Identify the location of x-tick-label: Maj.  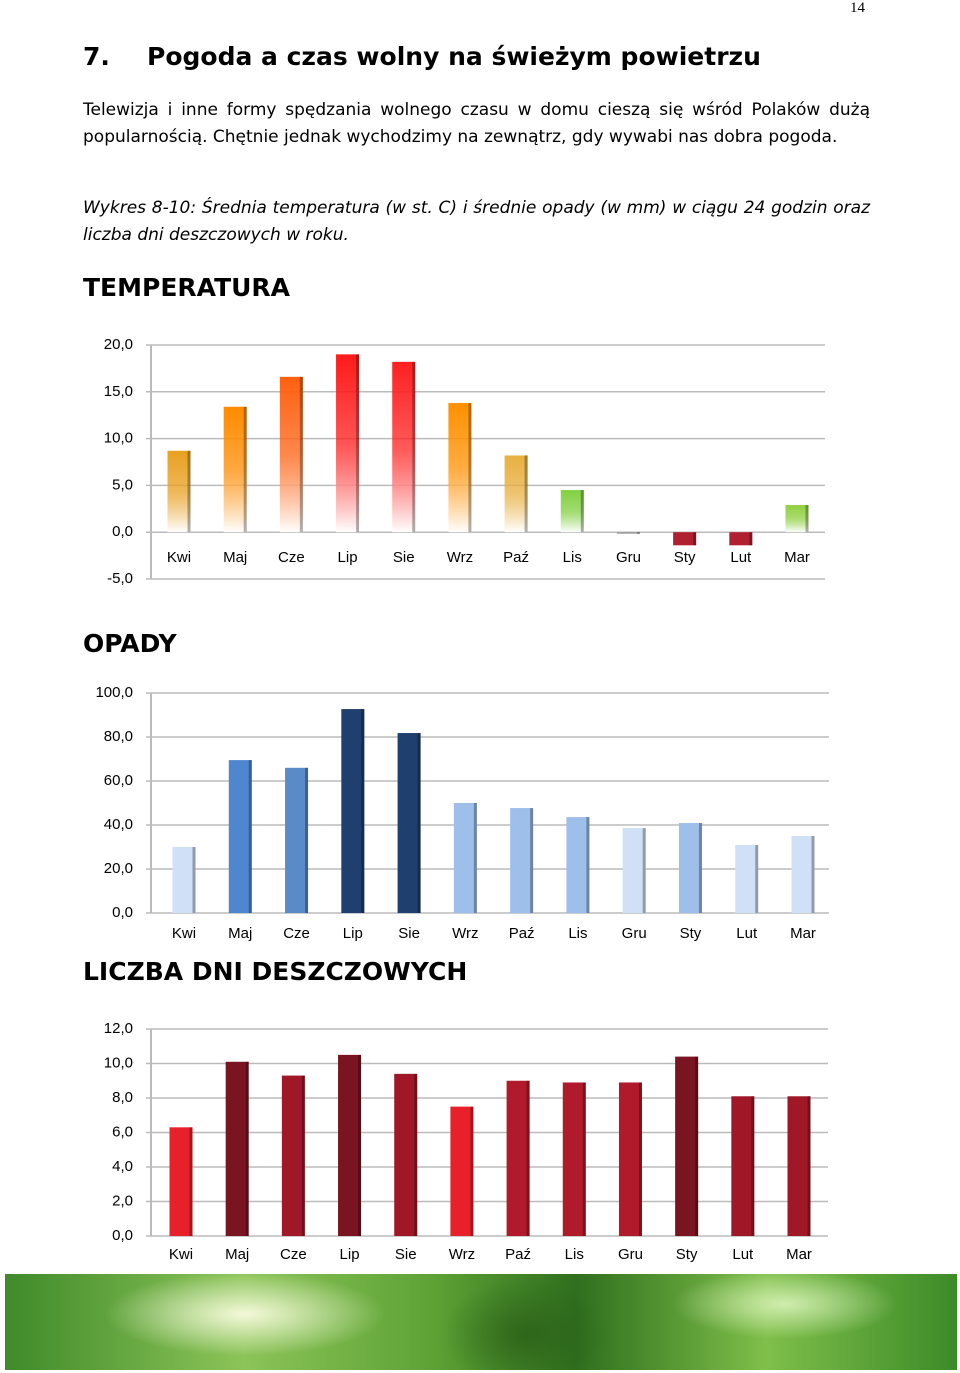
(240, 933).